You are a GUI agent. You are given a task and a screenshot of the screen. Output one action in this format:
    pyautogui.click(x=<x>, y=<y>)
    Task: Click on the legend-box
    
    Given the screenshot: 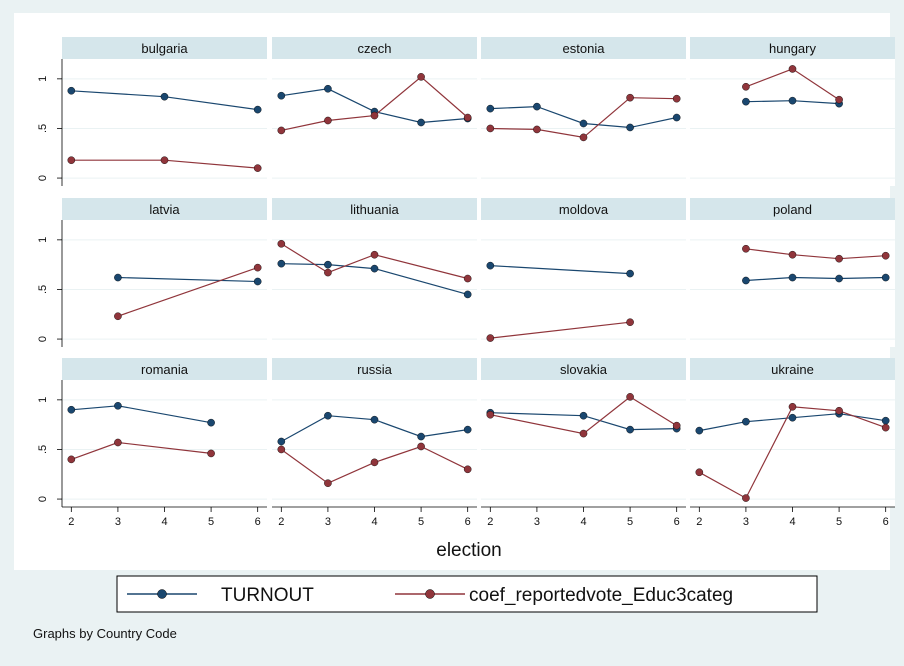 What is the action you would take?
    pyautogui.click(x=467, y=594)
    